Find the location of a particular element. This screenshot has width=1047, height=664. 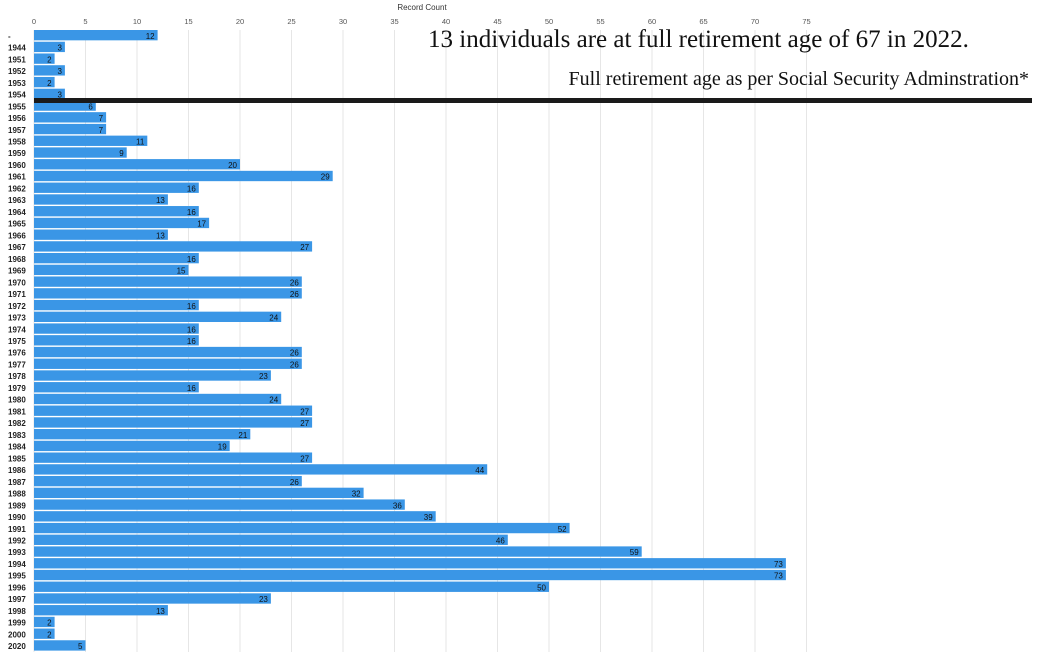

bar-value-label: 27 is located at coordinates (304, 458).